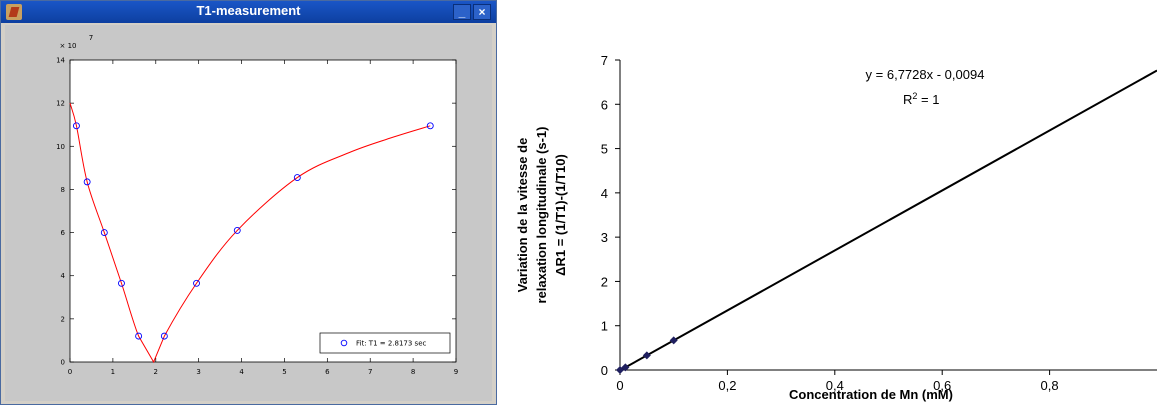  I want to click on window-titlebar: T1-measurement _ ×, so click(248, 12).